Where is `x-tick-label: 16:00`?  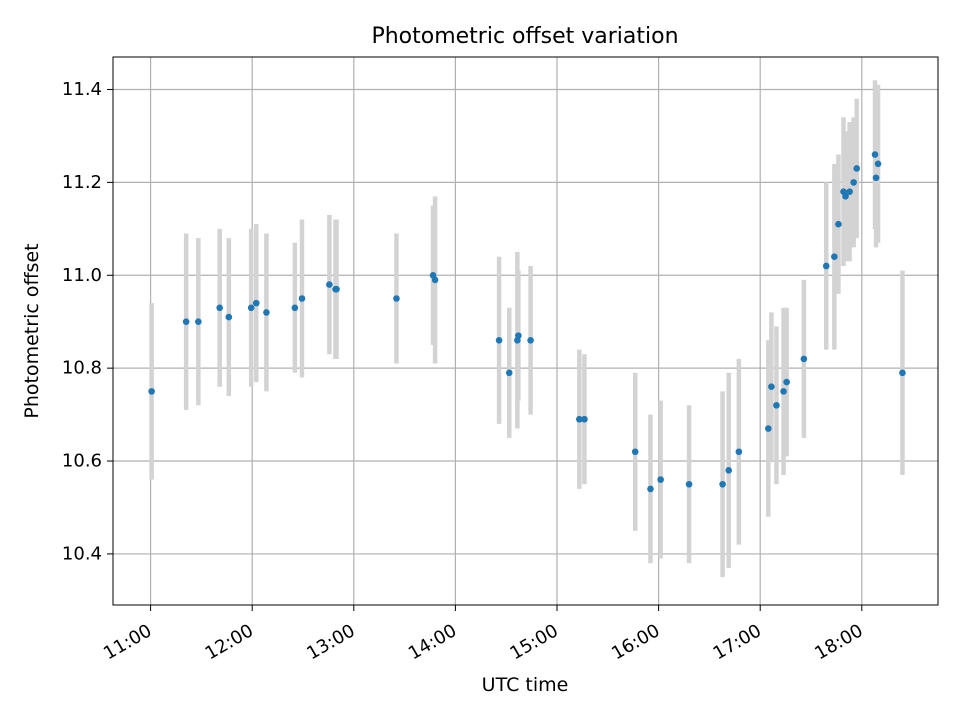 x-tick-label: 16:00 is located at coordinates (635, 642).